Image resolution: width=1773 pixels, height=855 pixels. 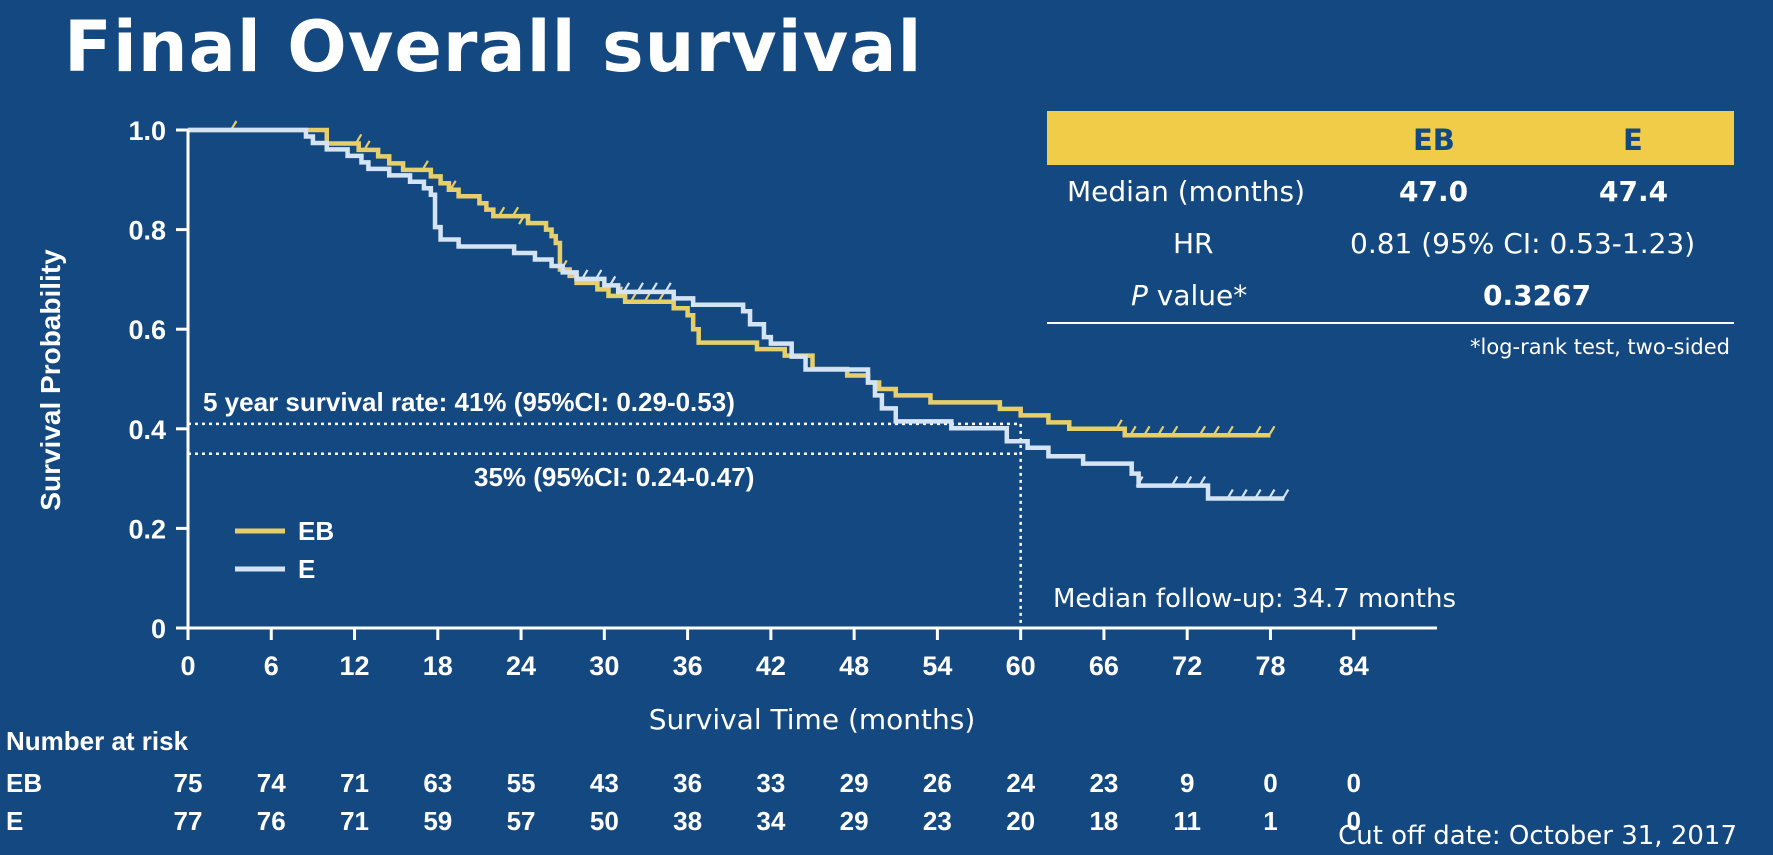 I want to click on annotation-e-rate: 35% (95%CI: 0.24-0.47), so click(x=614, y=477).